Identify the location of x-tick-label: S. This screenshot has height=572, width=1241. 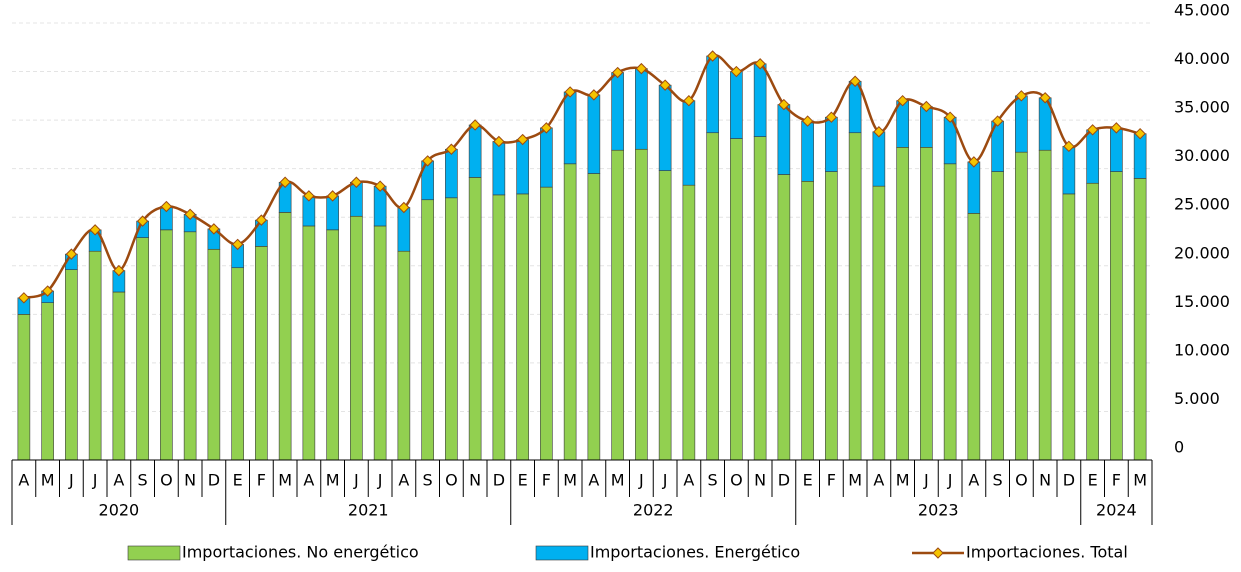
(143, 480).